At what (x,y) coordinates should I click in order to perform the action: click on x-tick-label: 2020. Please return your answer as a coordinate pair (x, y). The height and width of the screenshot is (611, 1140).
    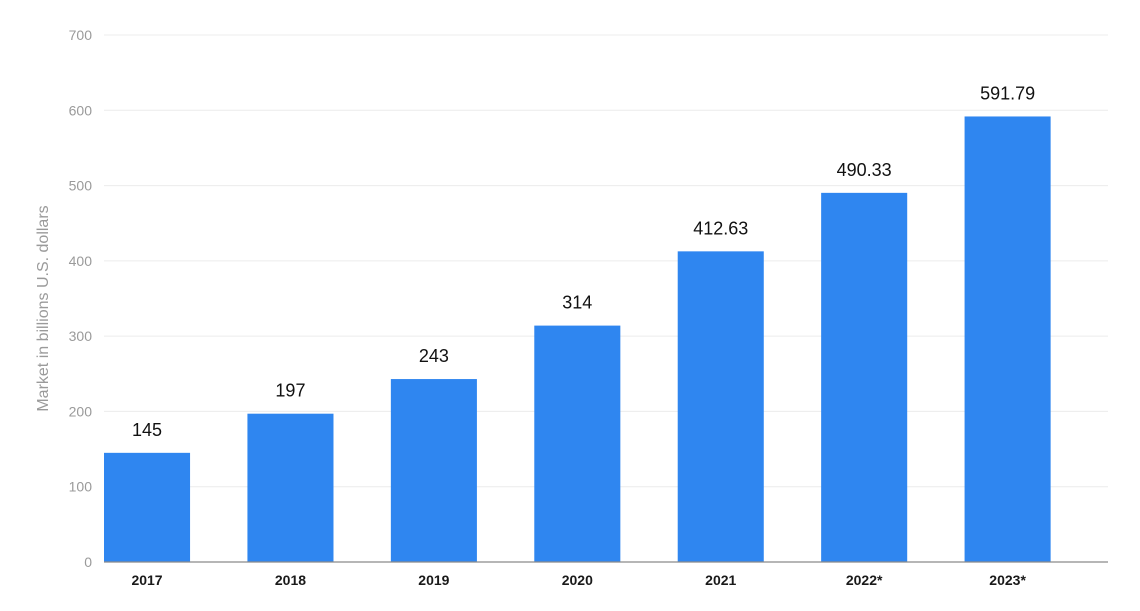
    Looking at the image, I should click on (577, 580).